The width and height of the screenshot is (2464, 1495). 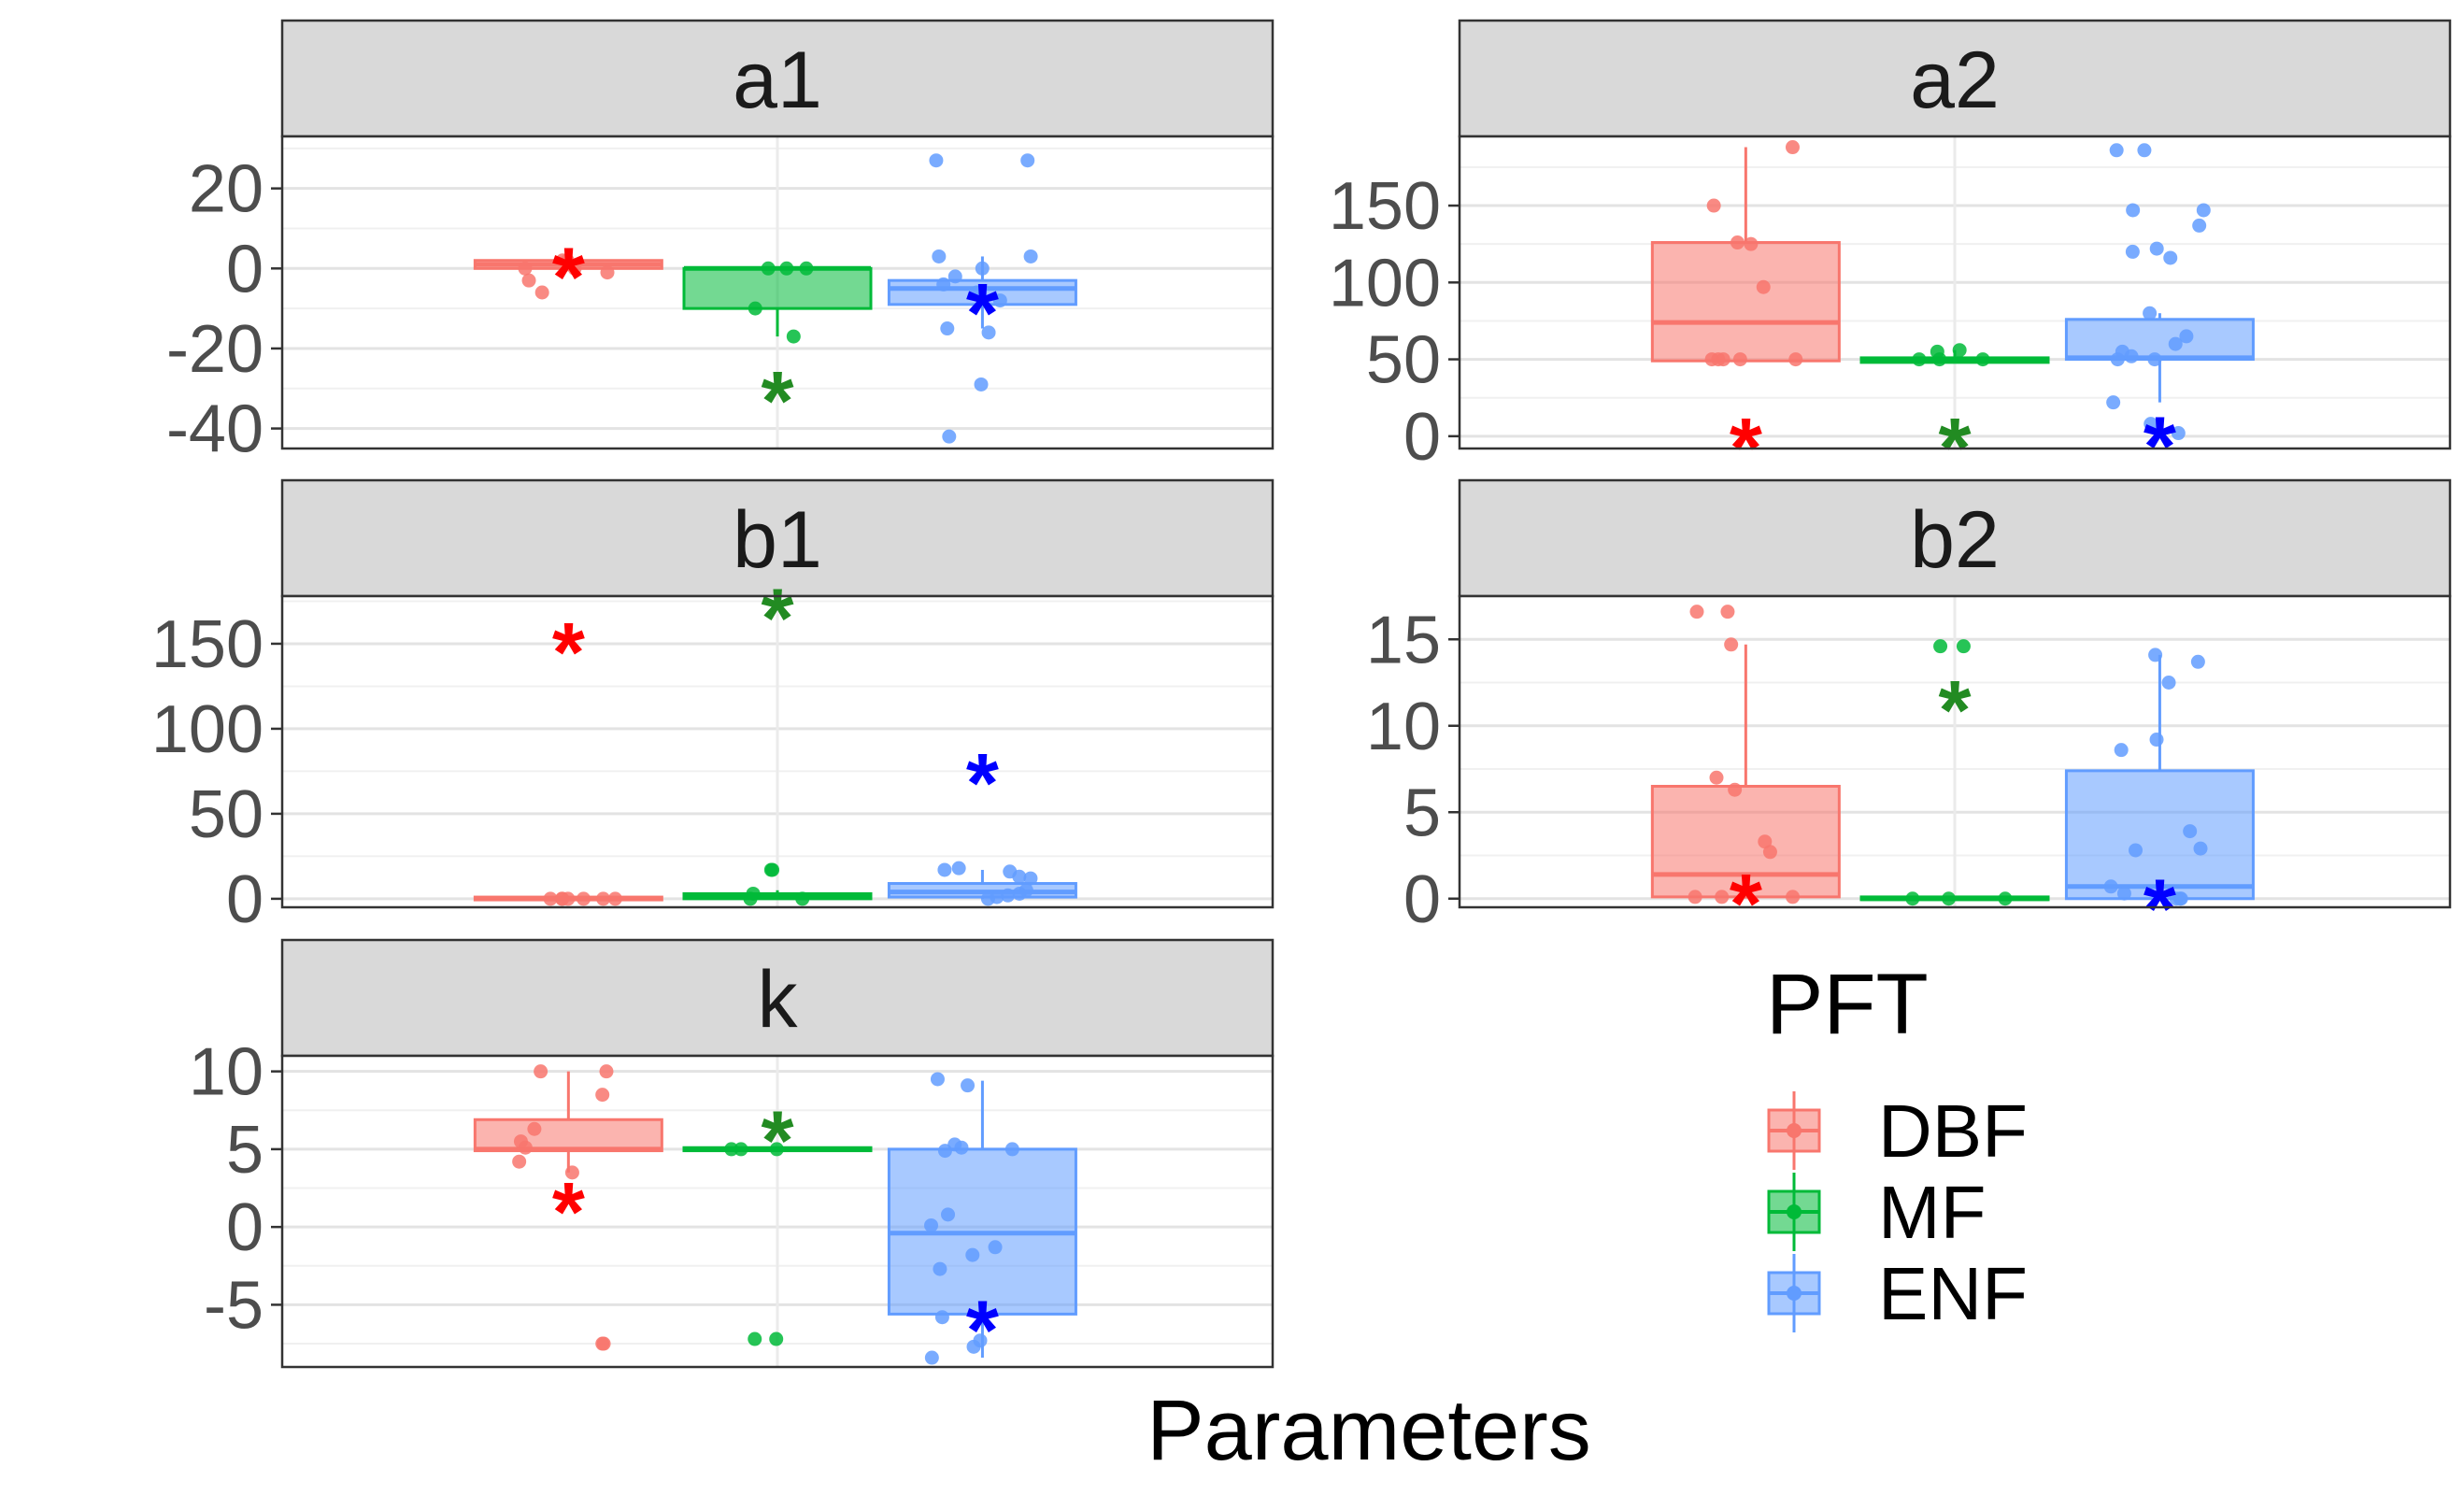 What do you see at coordinates (1369, 1430) in the screenshot?
I see `x-axis-title: Parameters` at bounding box center [1369, 1430].